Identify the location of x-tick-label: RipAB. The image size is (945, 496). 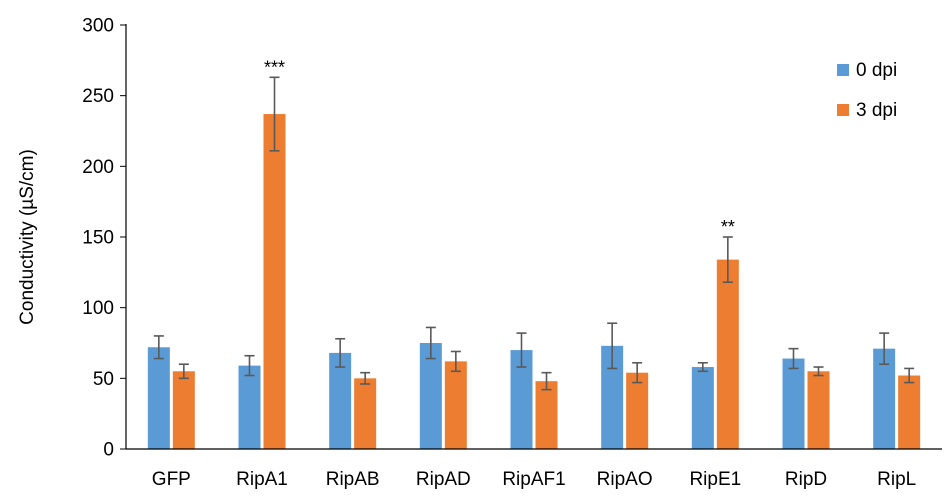
(353, 479).